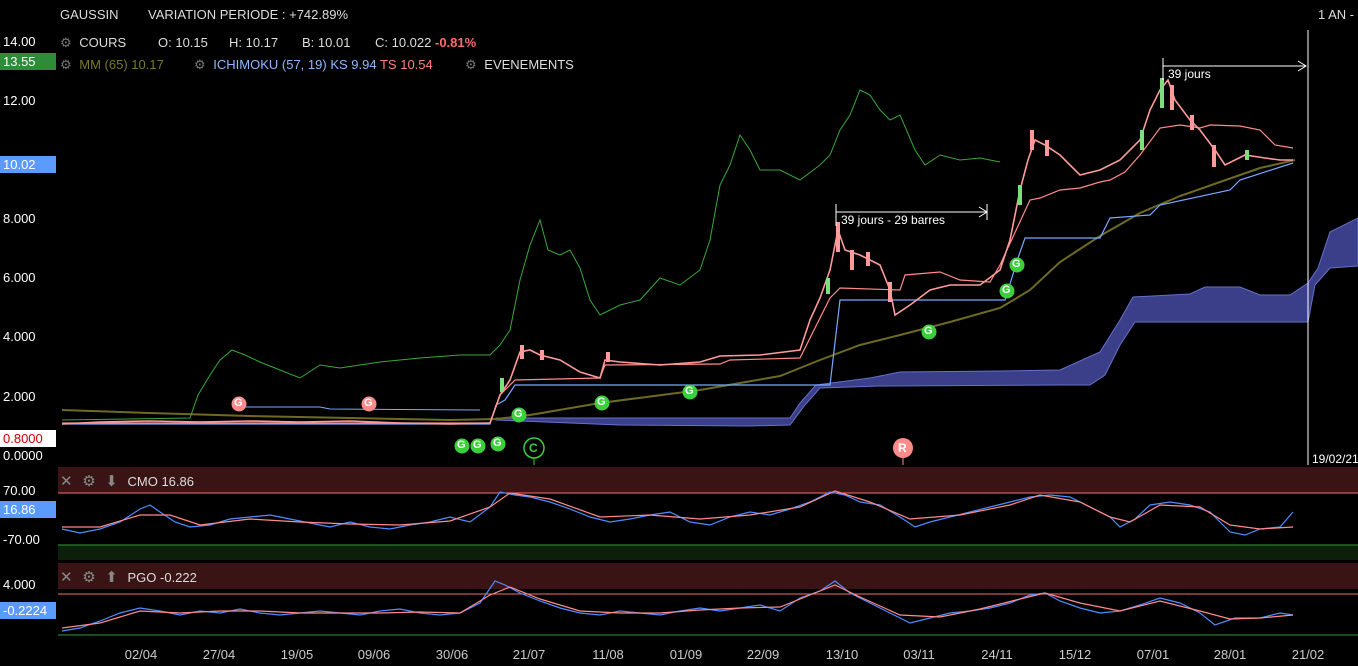 Image resolution: width=1358 pixels, height=666 pixels. I want to click on cmo-signal-line, so click(678, 510).